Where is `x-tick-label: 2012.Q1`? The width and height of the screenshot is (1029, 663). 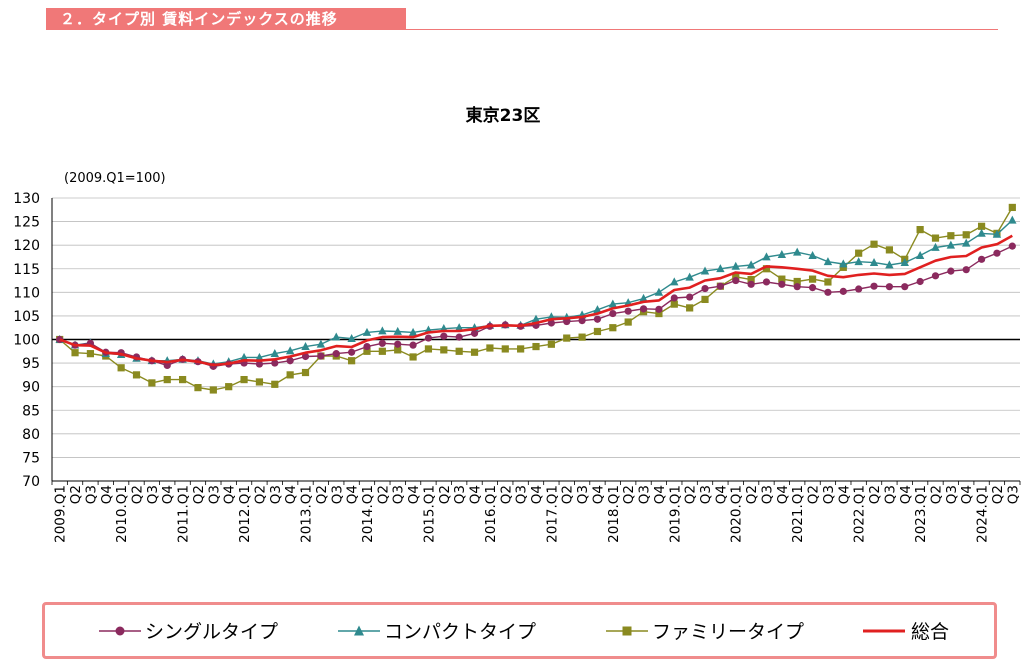 x-tick-label: 2012.Q1 is located at coordinates (245, 514).